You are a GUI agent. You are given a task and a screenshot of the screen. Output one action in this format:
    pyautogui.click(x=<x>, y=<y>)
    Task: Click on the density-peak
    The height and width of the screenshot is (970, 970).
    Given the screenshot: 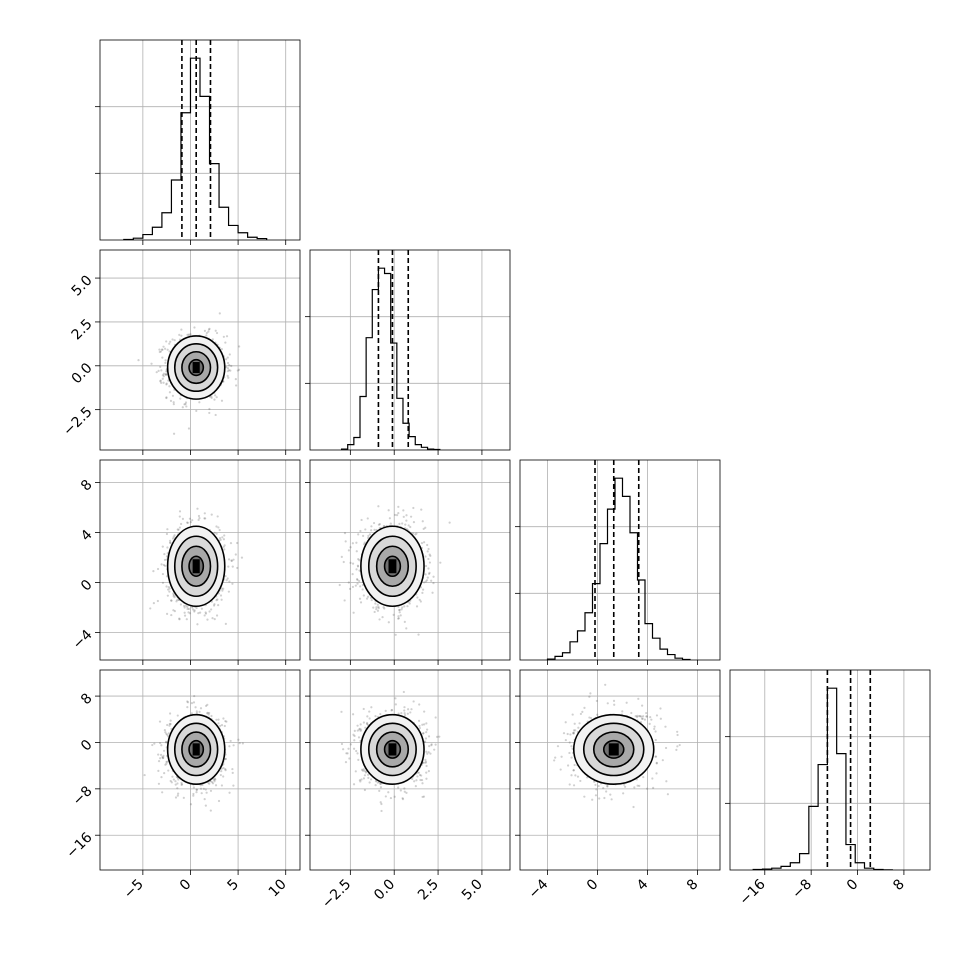 What is the action you would take?
    pyautogui.click(x=196, y=368)
    